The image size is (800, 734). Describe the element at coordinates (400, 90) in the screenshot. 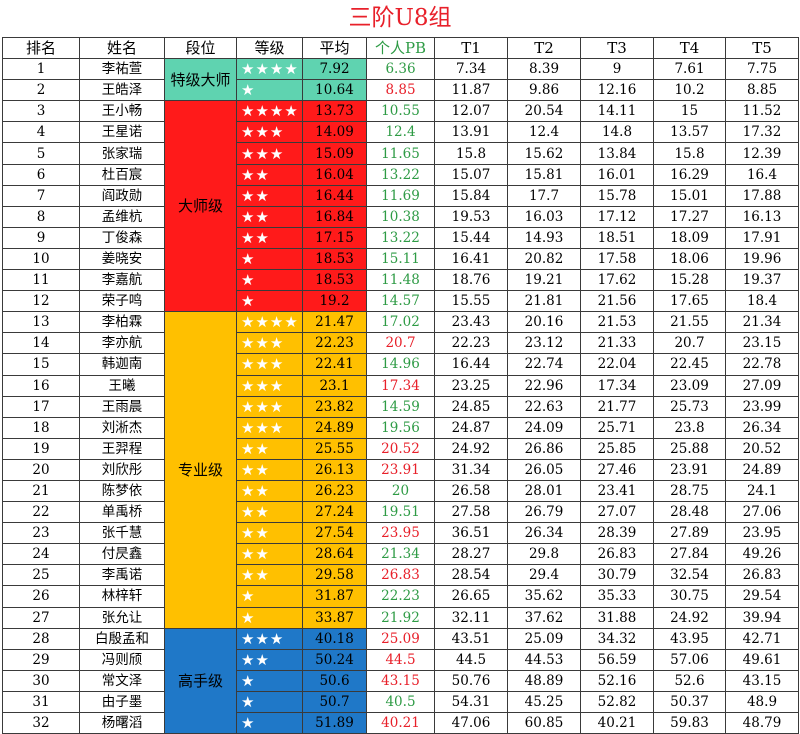

I see `table-row: 2 王皓泽 ★ 10.64 8.85 11.87 9.86 12.16 10.2 8.85` at that location.